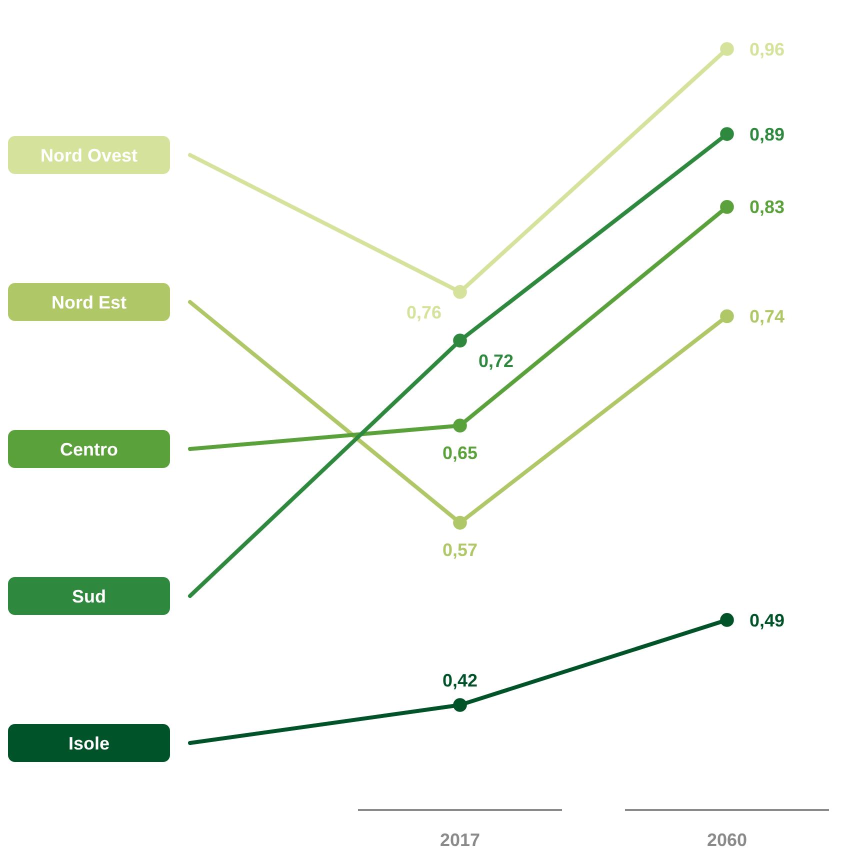 The image size is (847, 852). I want to click on text: Nord Est, so click(89, 302).